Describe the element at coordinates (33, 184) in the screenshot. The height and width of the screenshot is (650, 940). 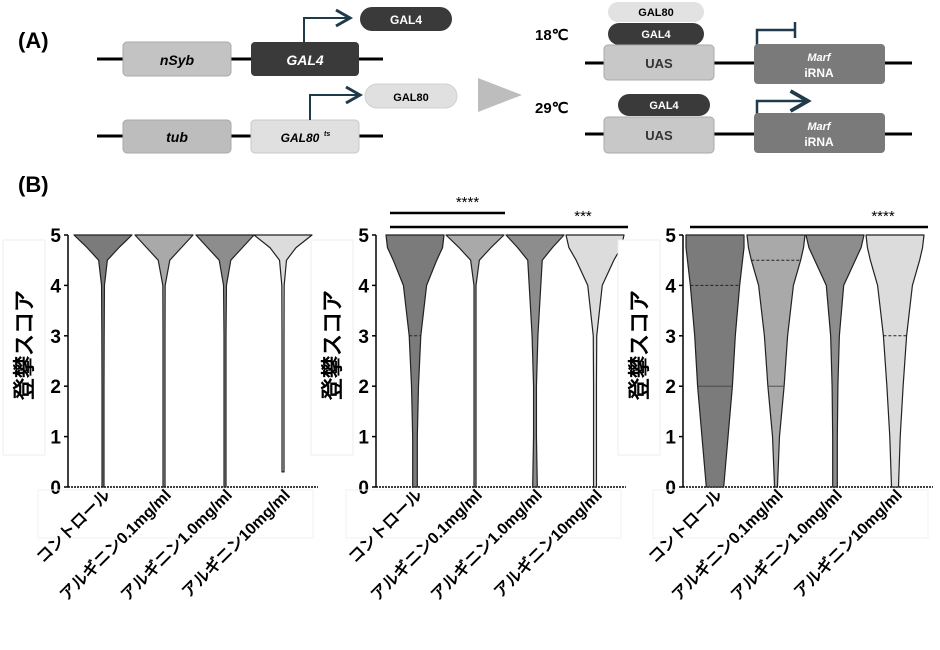
I see `panel-b-label: (B)` at that location.